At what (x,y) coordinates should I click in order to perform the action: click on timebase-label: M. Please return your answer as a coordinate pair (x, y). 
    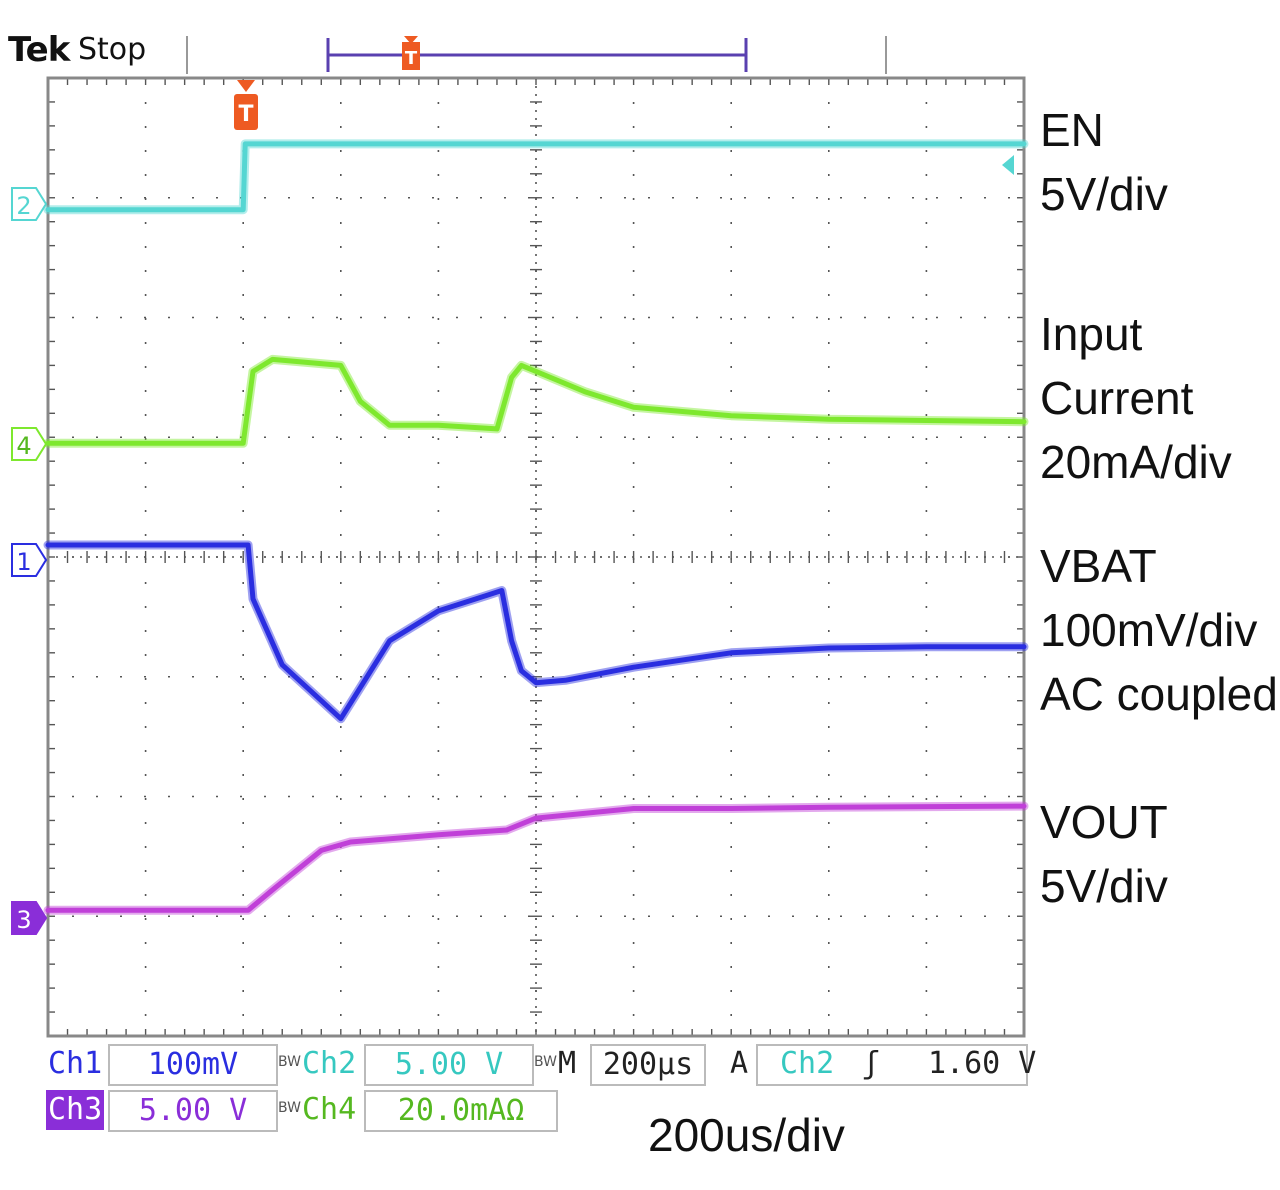
    Looking at the image, I should click on (567, 1063).